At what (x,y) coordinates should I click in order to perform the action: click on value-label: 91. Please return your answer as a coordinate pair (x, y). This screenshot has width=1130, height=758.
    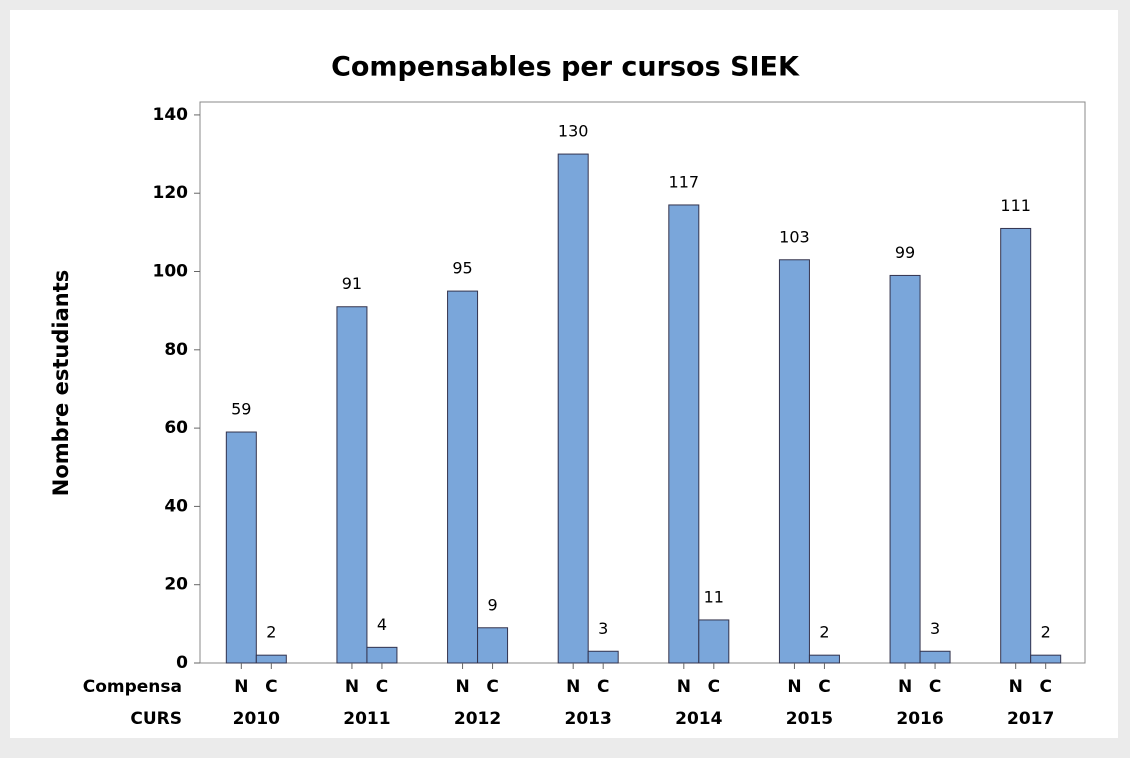
    Looking at the image, I should click on (352, 283).